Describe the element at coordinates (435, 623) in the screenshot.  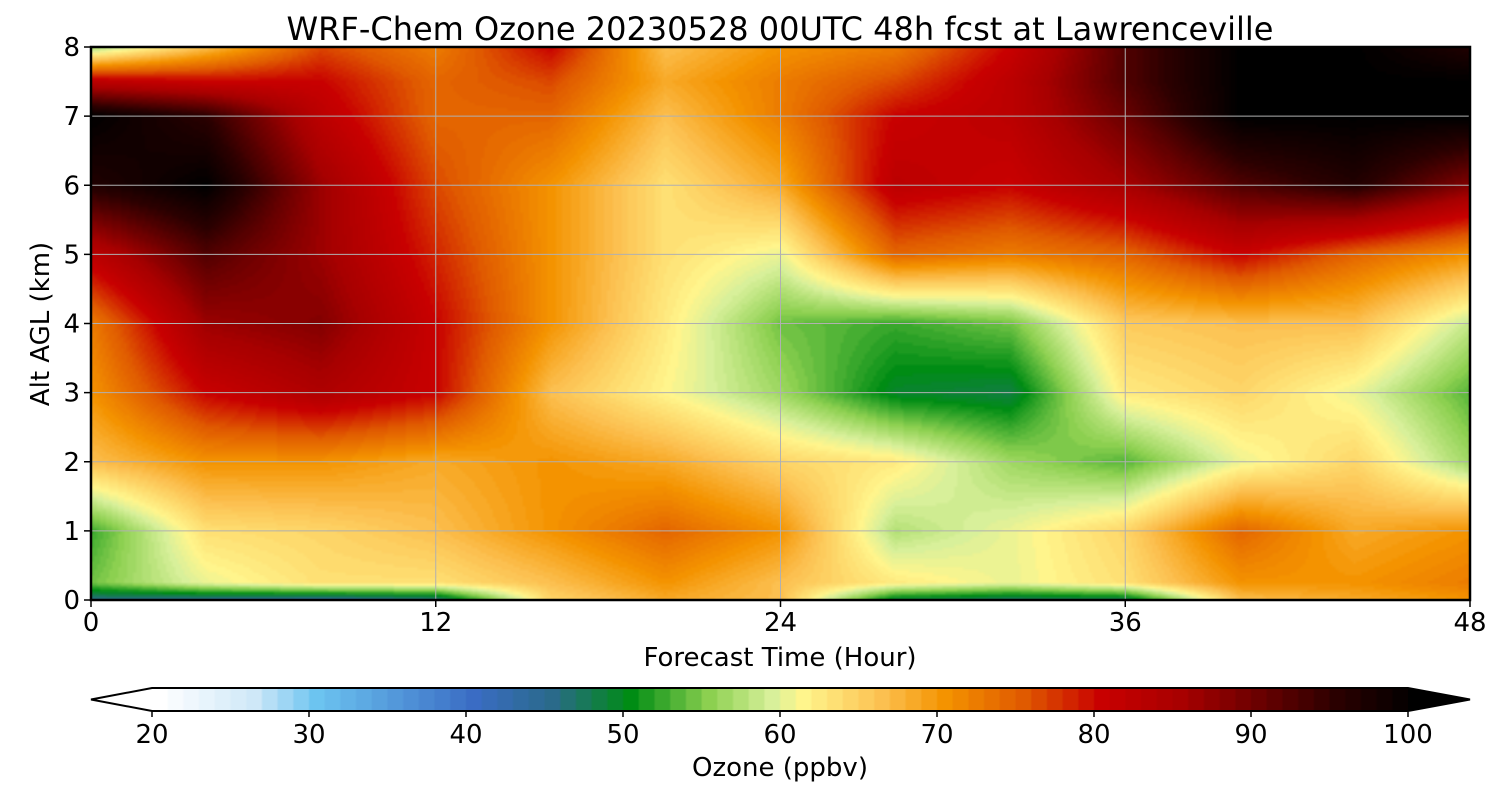
I see `x-tick-label: 12` at that location.